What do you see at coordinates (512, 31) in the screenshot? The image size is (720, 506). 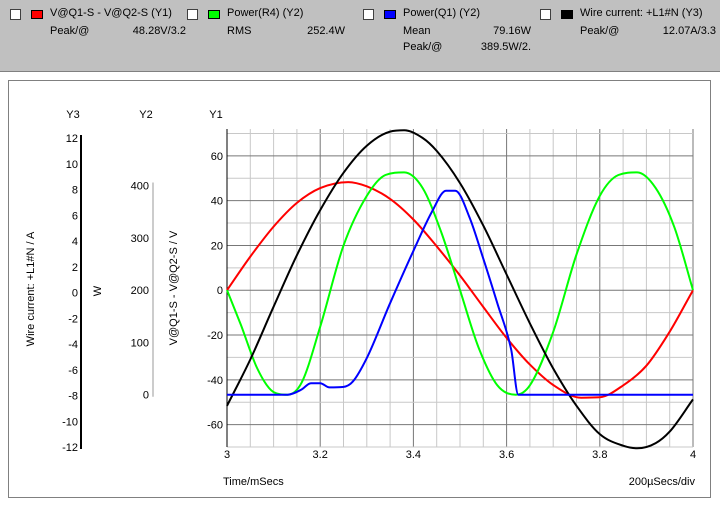 I see `legend-stat-value: 79.16W` at bounding box center [512, 31].